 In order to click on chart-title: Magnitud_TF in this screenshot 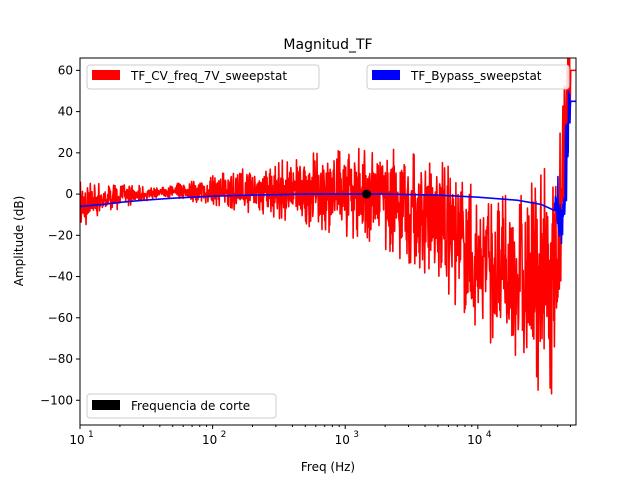, I will do `click(327, 45)`.